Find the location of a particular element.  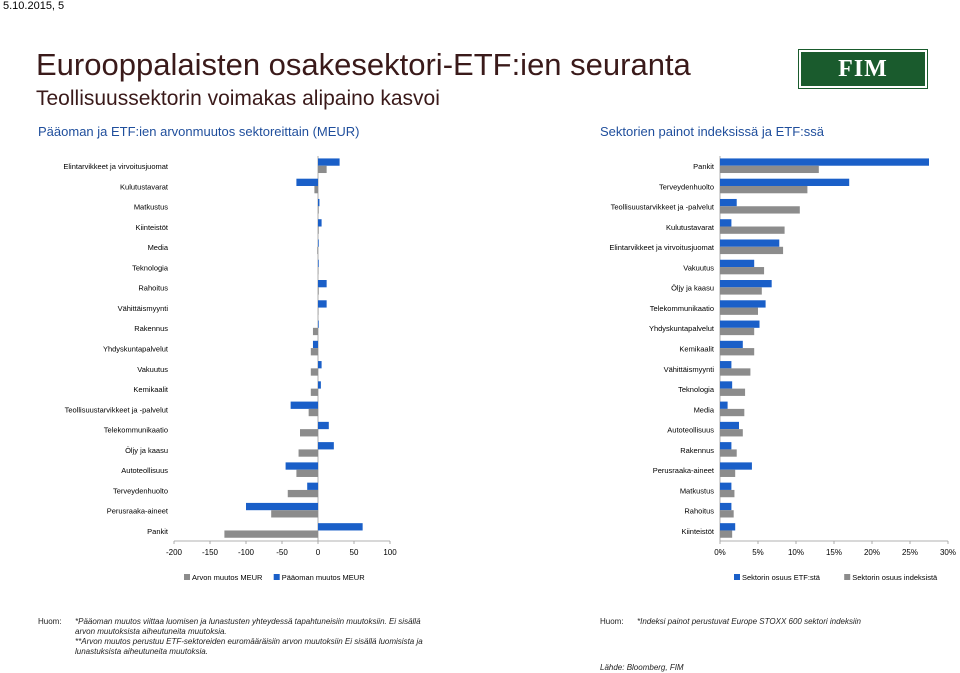

category-label: Pankit is located at coordinates (704, 166).